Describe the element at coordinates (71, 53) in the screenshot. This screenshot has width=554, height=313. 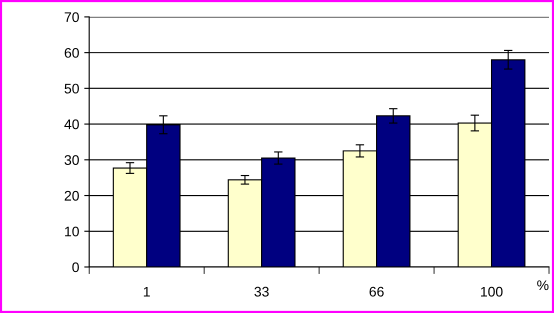
I see `y-tick-label: 60` at that location.